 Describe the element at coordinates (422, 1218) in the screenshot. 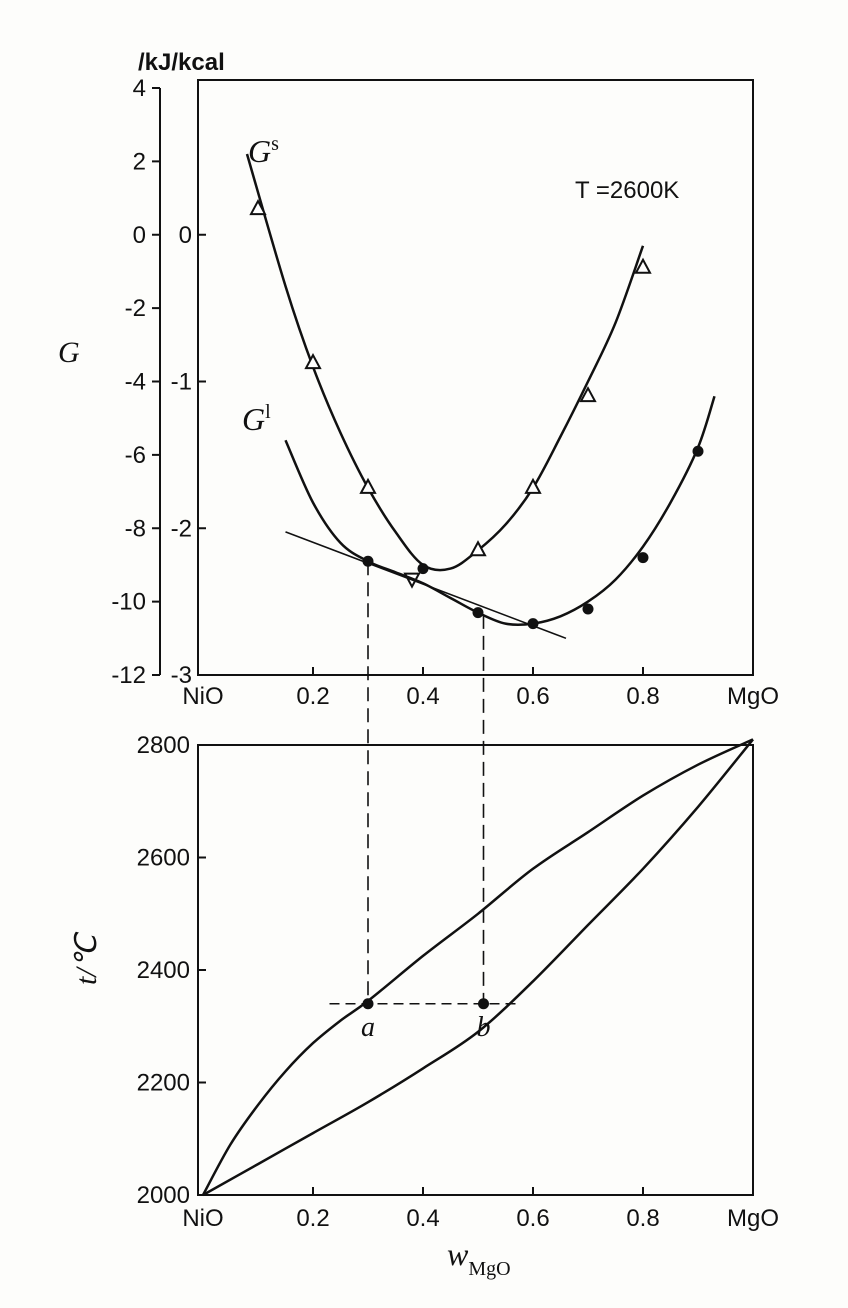

I see `bottom-x-tick-label: 0.4` at that location.